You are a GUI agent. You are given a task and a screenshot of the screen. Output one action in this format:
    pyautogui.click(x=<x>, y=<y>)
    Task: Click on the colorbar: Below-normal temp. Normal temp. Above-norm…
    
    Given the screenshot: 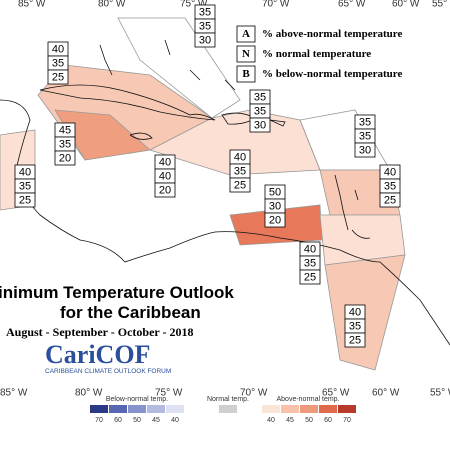 What is the action you would take?
    pyautogui.click(x=223, y=410)
    